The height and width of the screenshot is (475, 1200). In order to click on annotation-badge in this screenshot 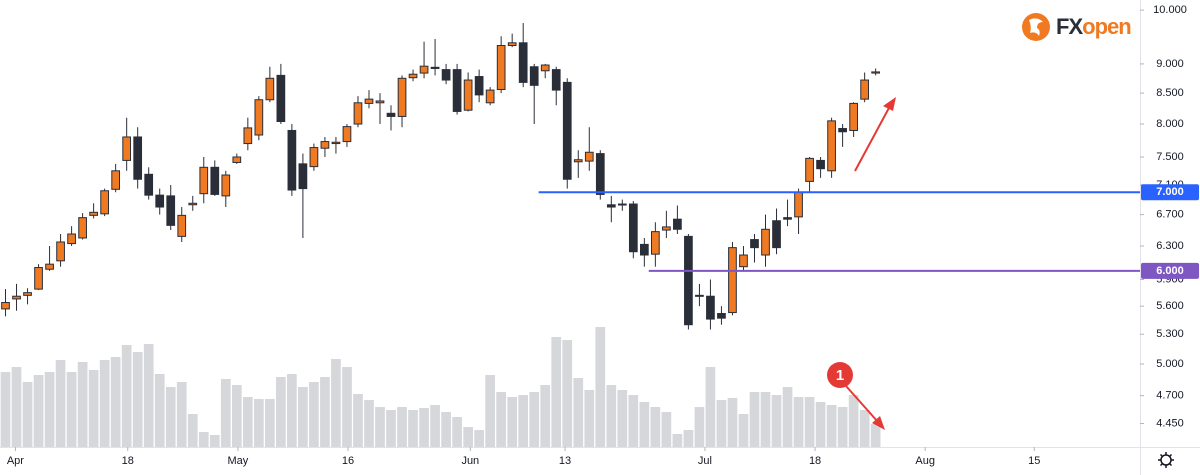, I will do `click(840, 375)`.